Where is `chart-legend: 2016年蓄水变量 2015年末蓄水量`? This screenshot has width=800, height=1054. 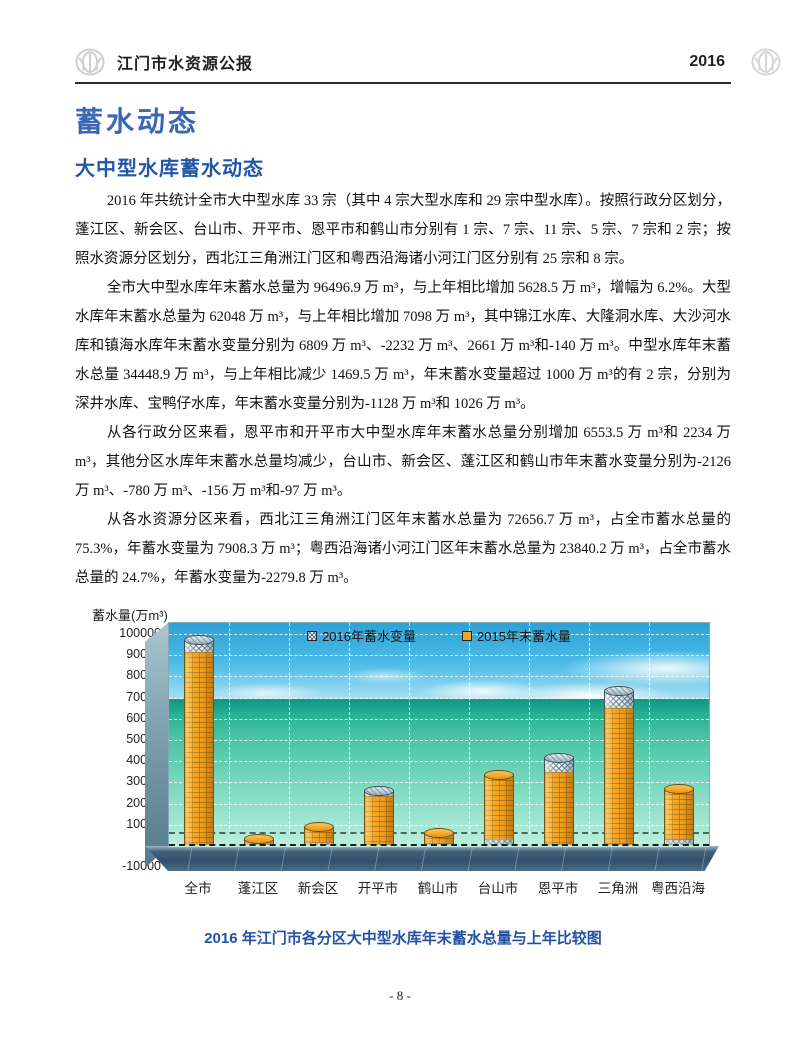
chart-legend: 2016年蓄水变量 2015年末蓄水量 is located at coordinates (439, 635).